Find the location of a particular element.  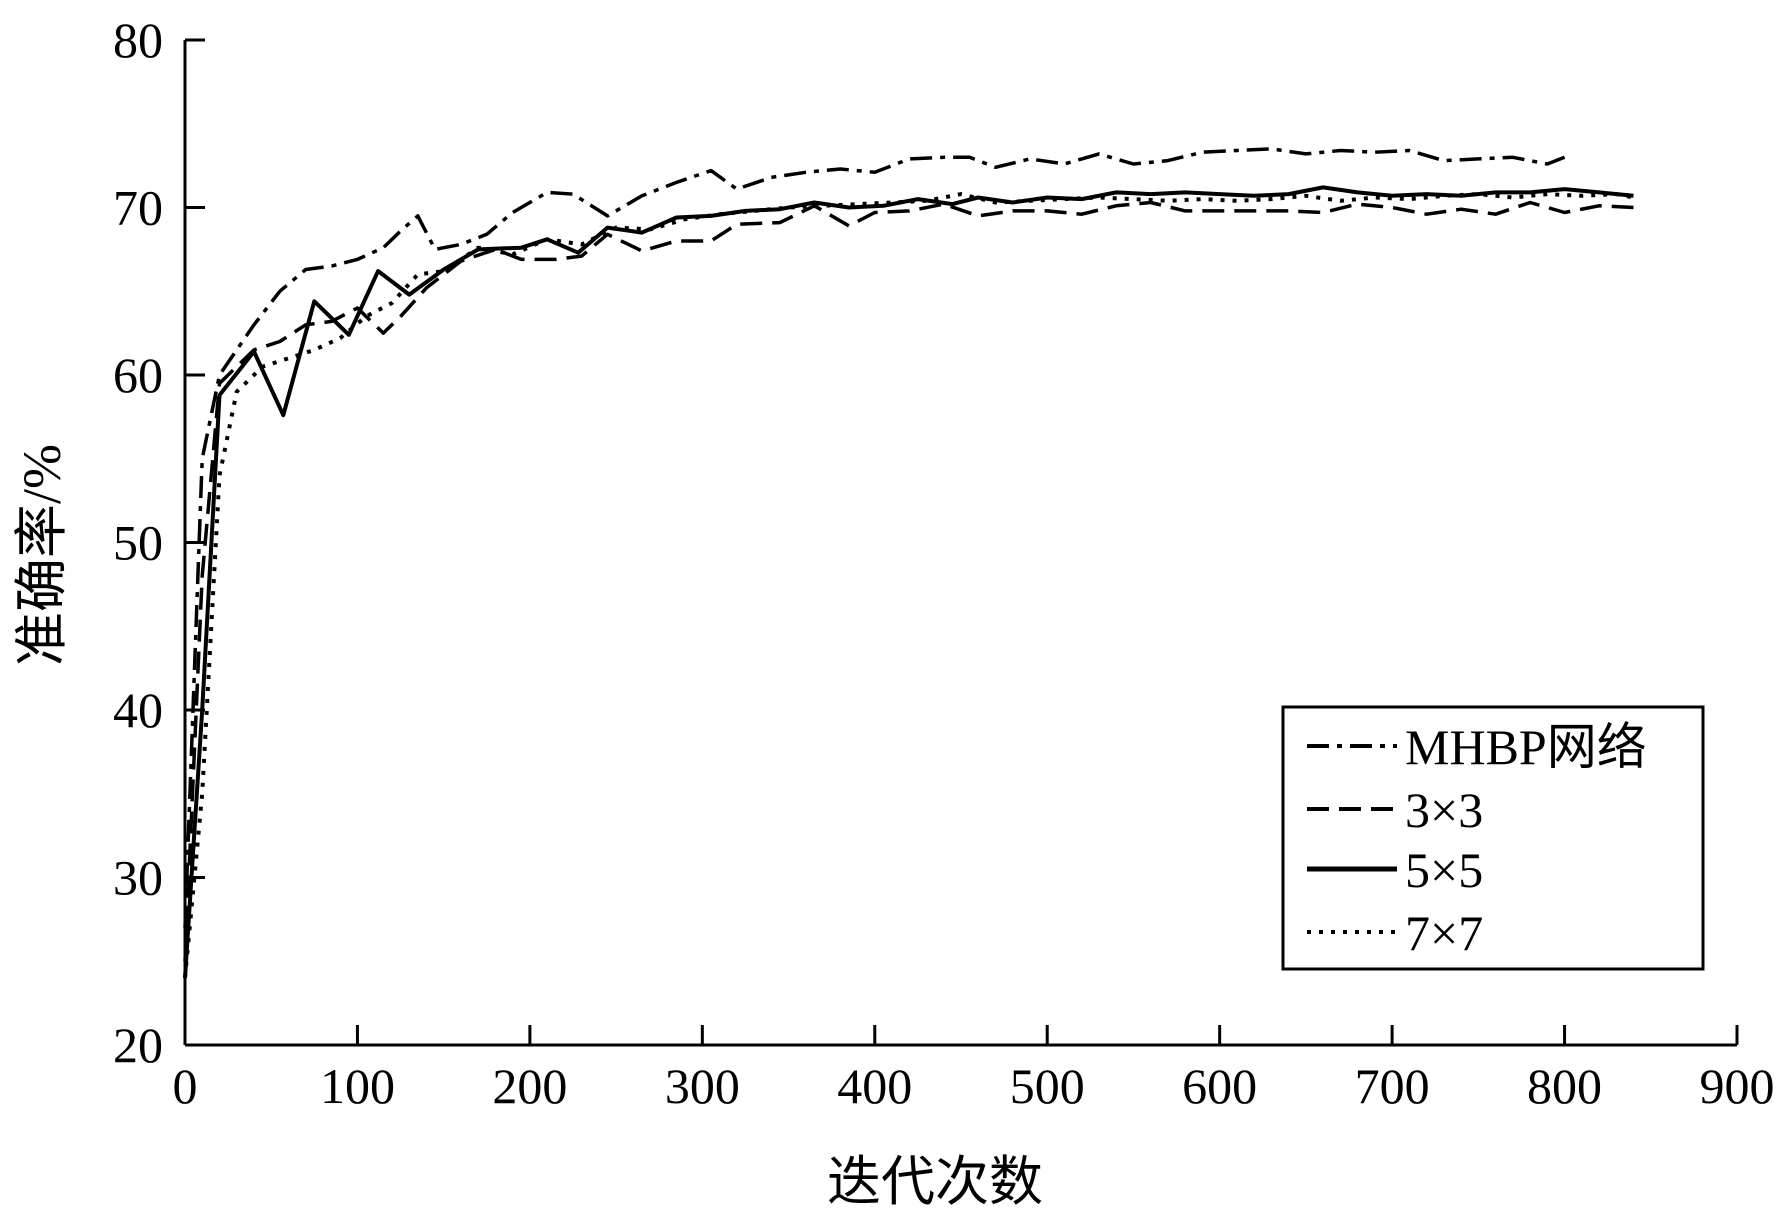

legend-label-7x7: 7×7 is located at coordinates (1444, 933).